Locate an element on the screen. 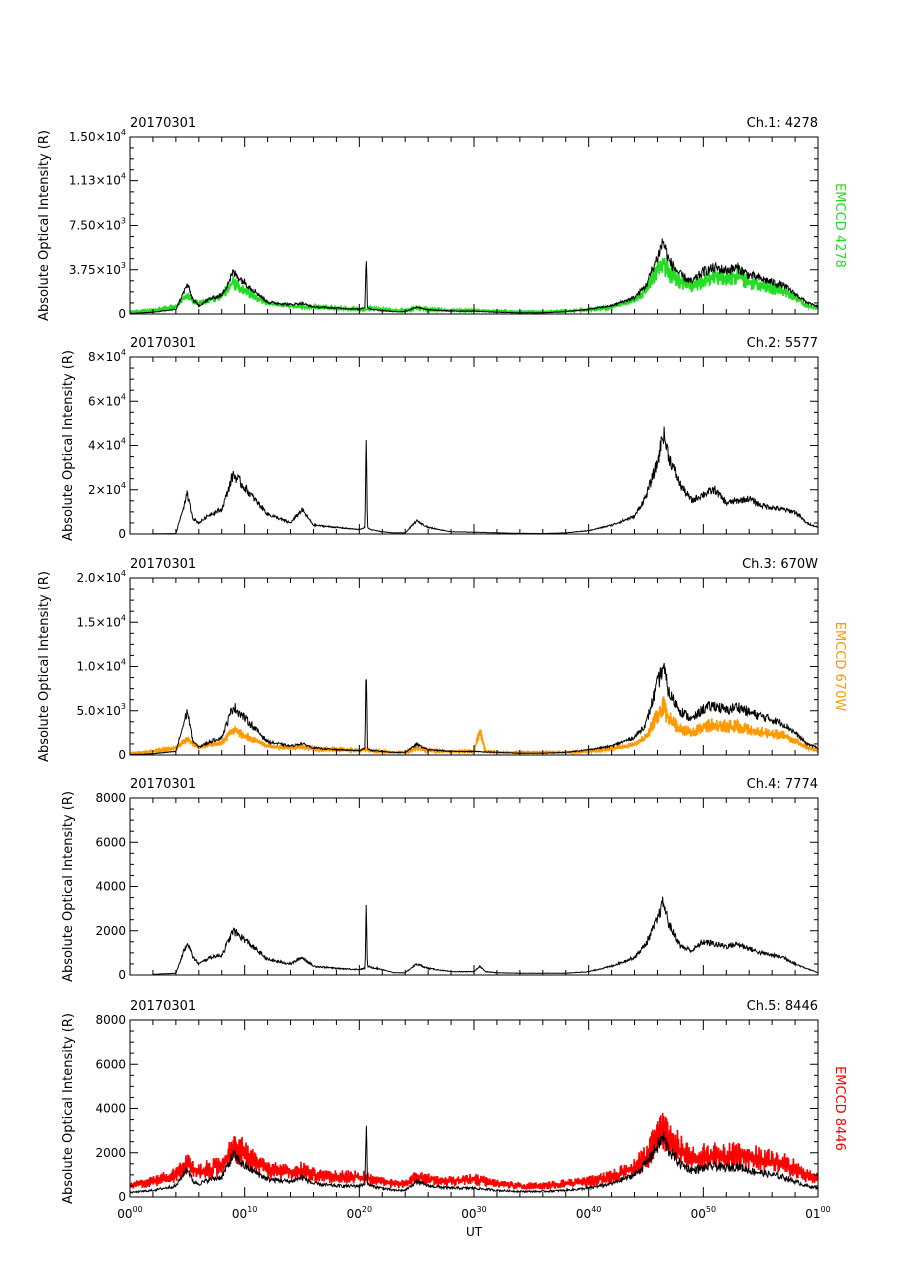 The height and width of the screenshot is (1272, 900). overlay-series-label: EMCCD 4278 is located at coordinates (839, 225).